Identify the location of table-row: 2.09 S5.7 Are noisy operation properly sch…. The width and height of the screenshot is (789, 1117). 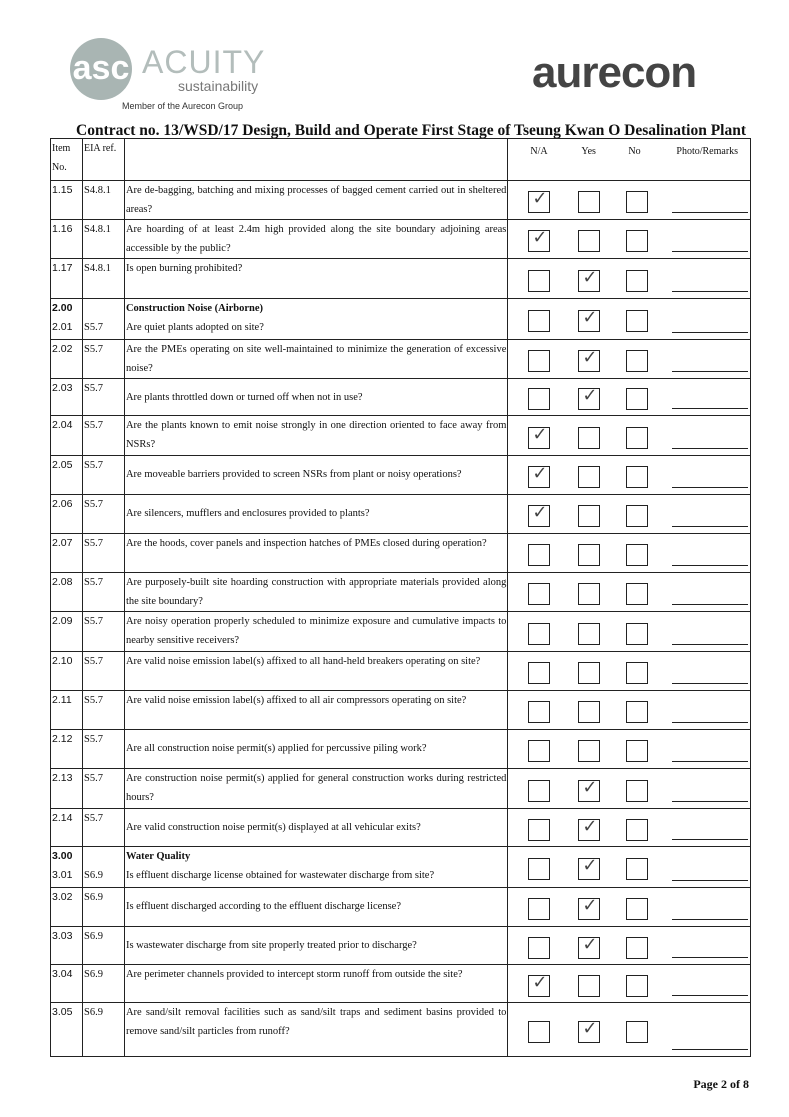
(400, 631).